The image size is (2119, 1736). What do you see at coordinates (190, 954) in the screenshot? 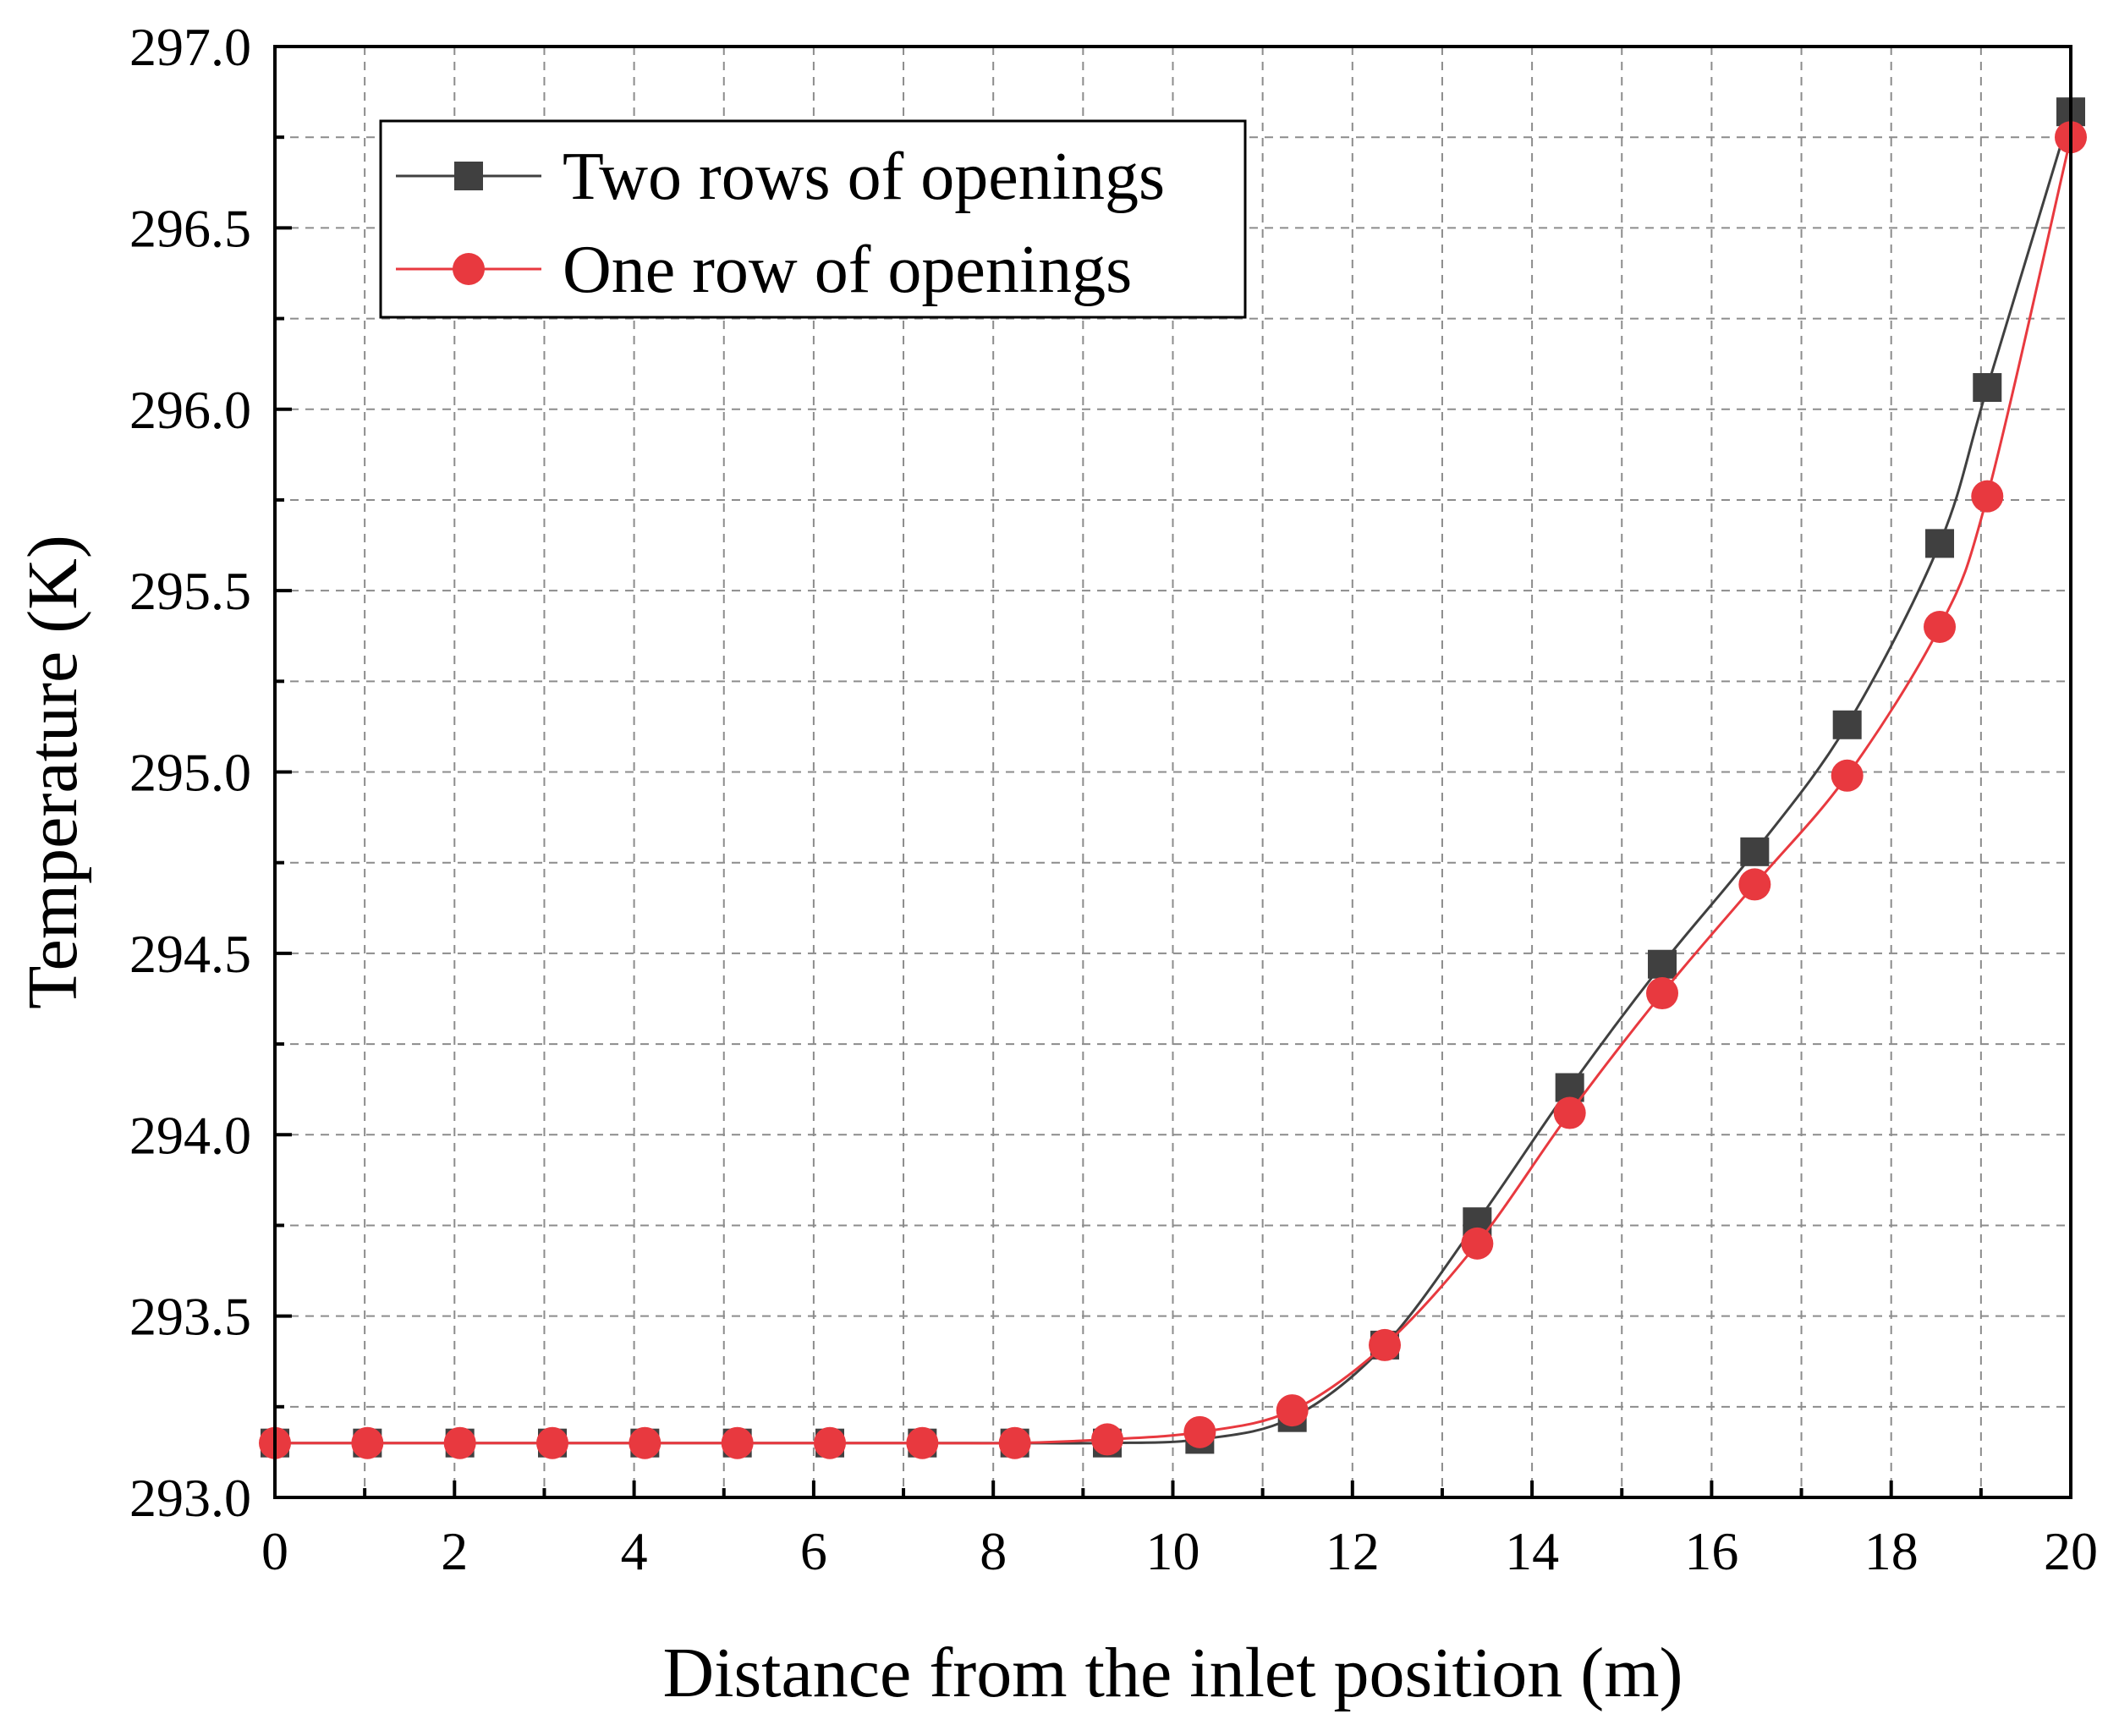
I see `y-tick-label: 294.5` at bounding box center [190, 954].